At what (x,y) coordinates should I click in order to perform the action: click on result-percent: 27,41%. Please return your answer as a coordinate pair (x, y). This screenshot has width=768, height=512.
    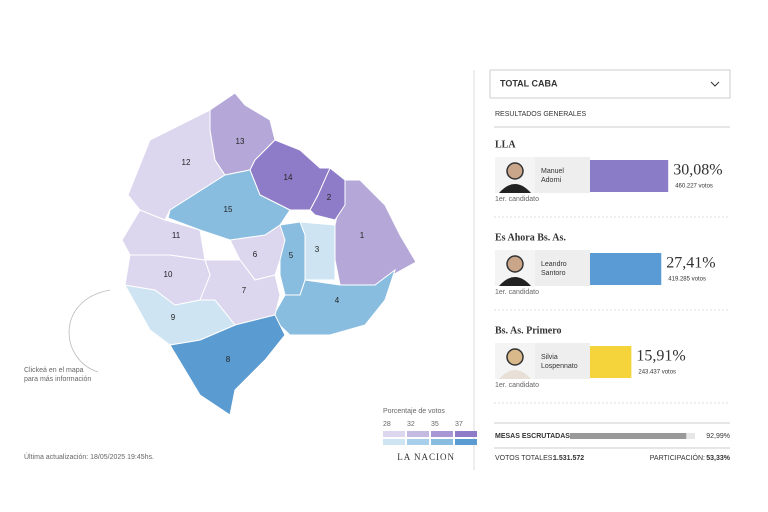
    Looking at the image, I should click on (690, 263).